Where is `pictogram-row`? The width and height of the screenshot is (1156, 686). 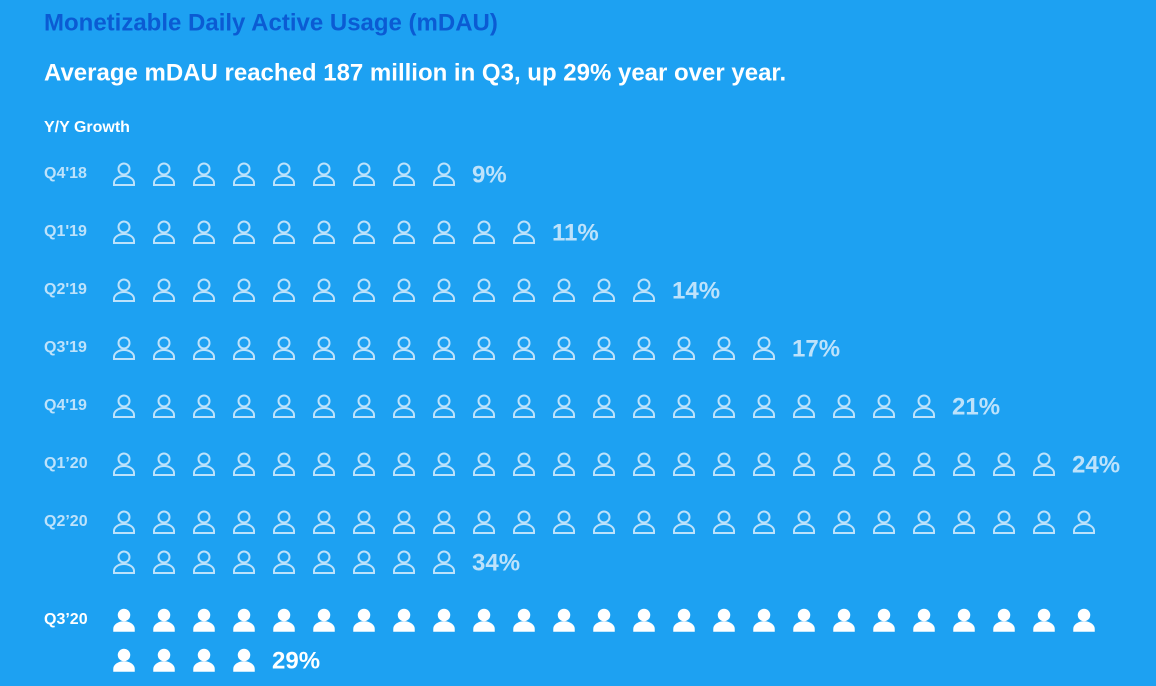
pictogram-row is located at coordinates (604, 640).